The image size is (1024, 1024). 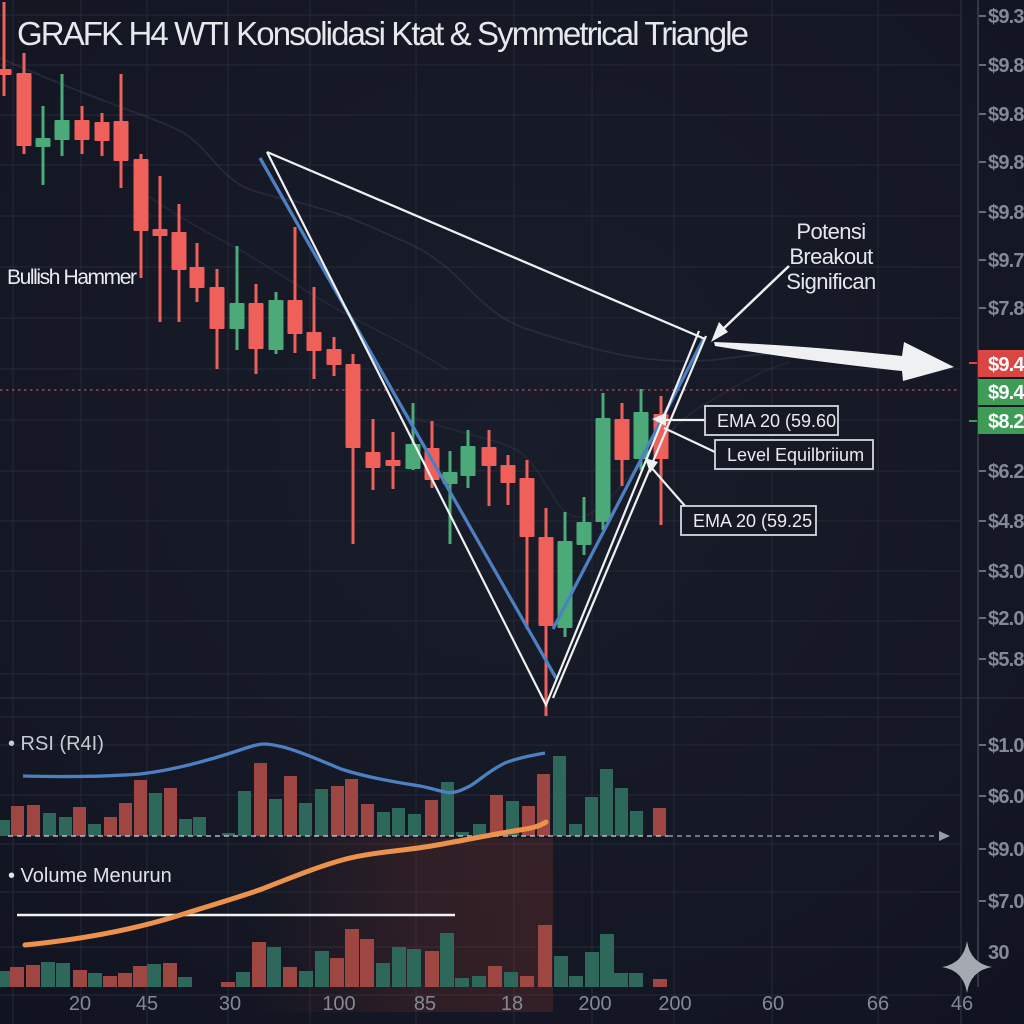 I want to click on svg-text: $9.82, so click(x=1006, y=115).